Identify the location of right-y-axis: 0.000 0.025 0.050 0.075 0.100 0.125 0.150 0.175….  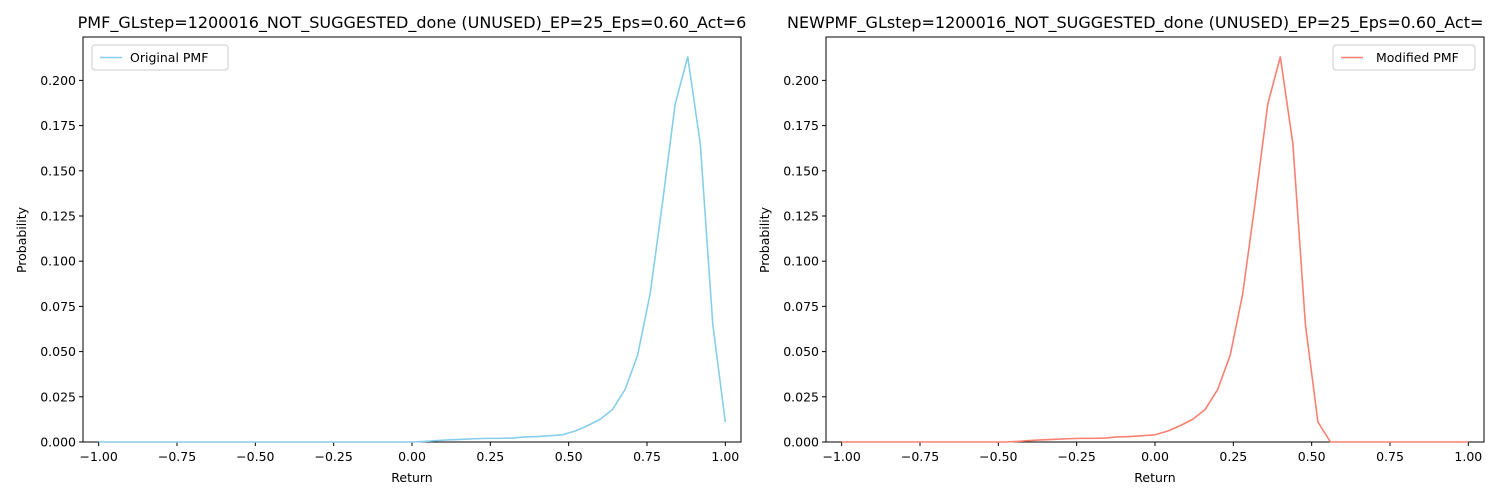
(804, 261).